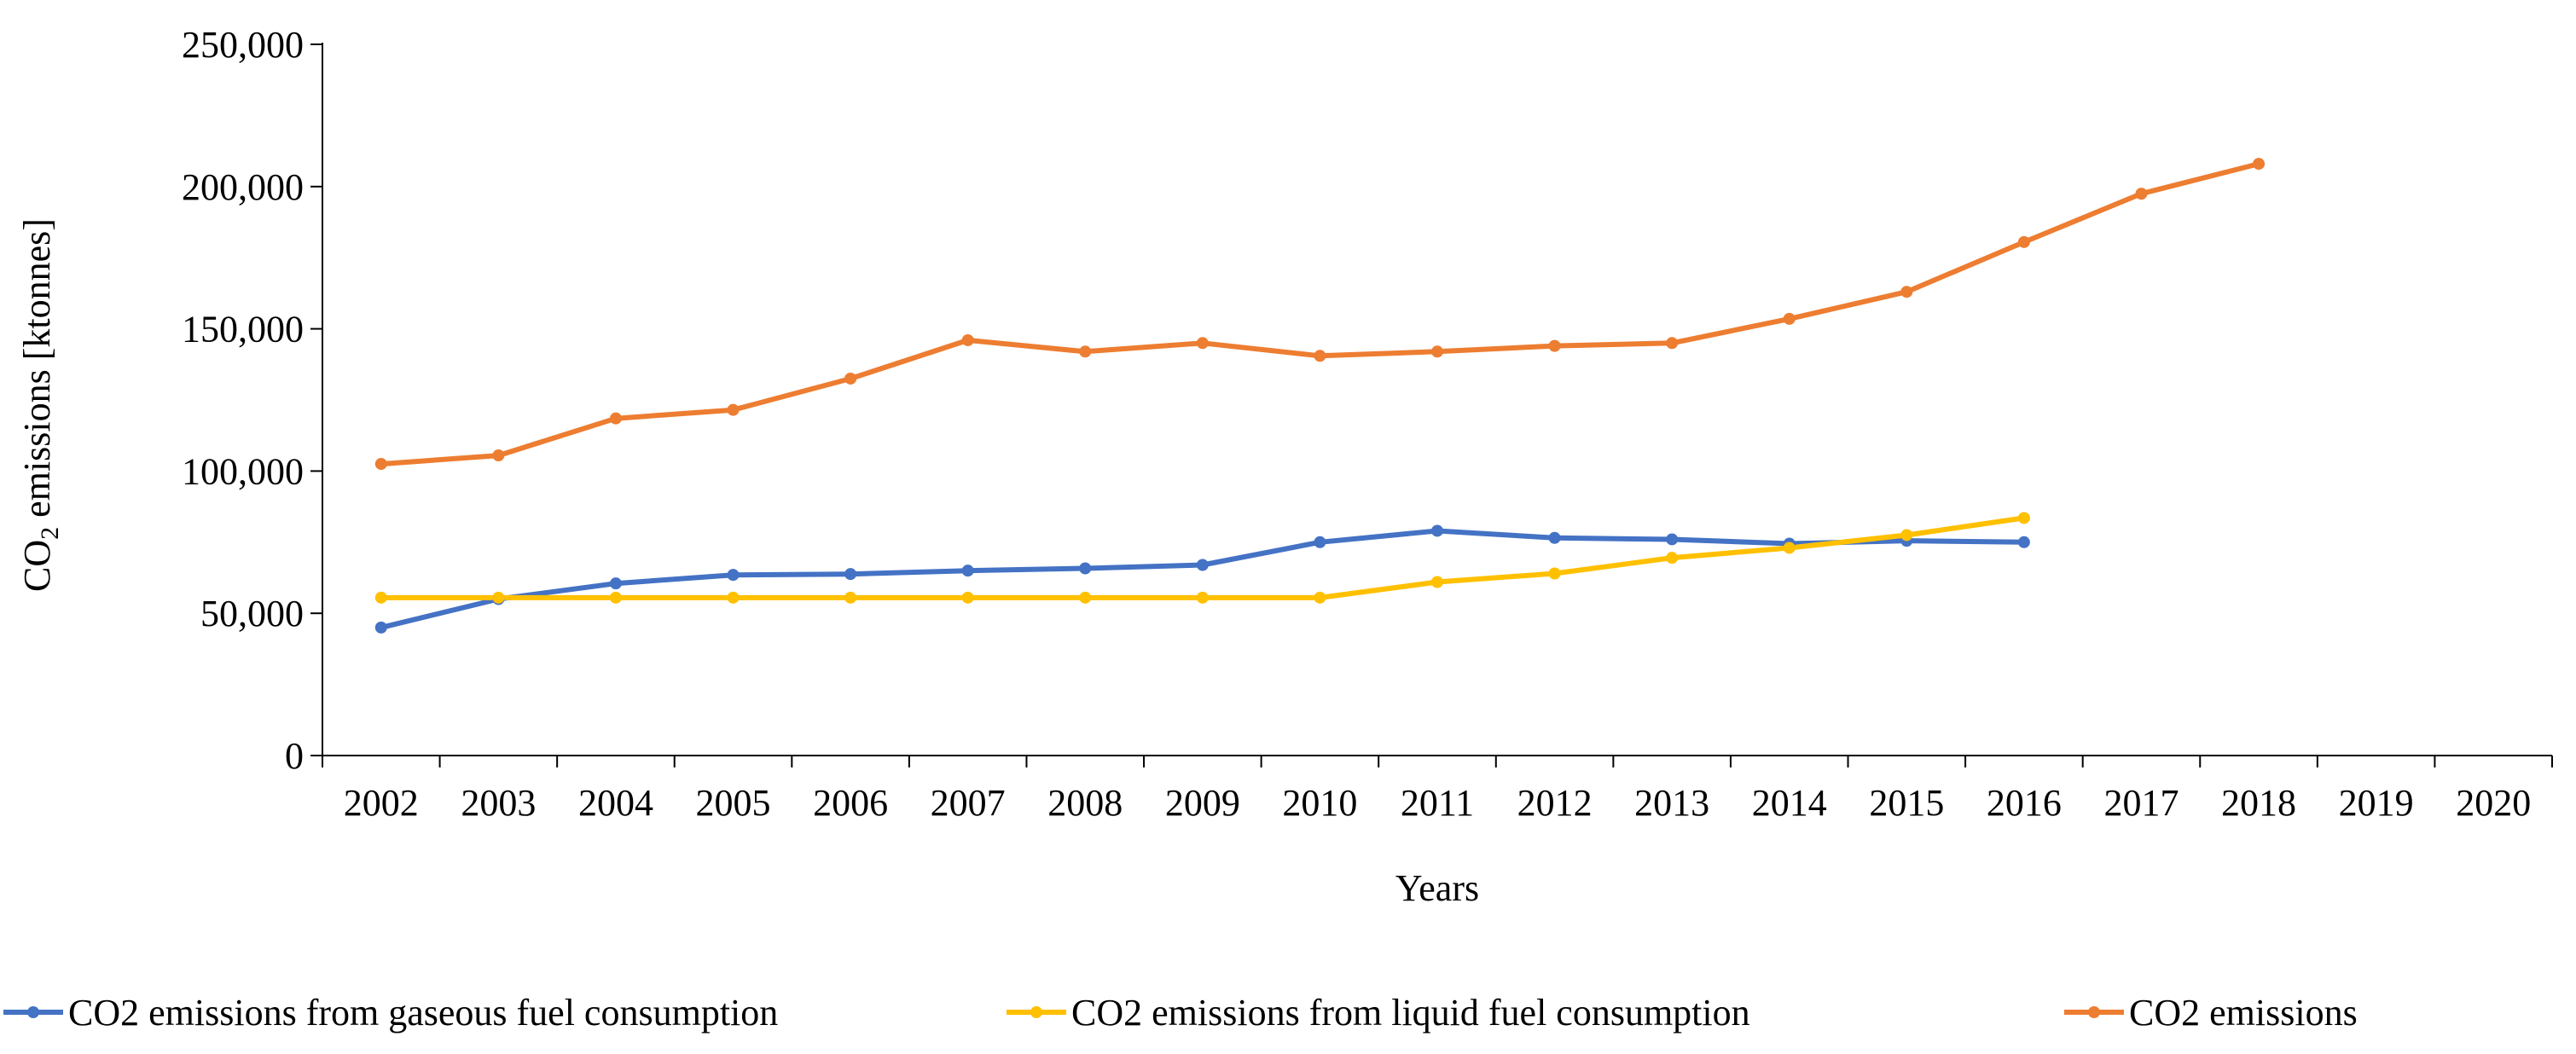  Describe the element at coordinates (850, 803) in the screenshot. I see `x-tick-label: 2006` at that location.